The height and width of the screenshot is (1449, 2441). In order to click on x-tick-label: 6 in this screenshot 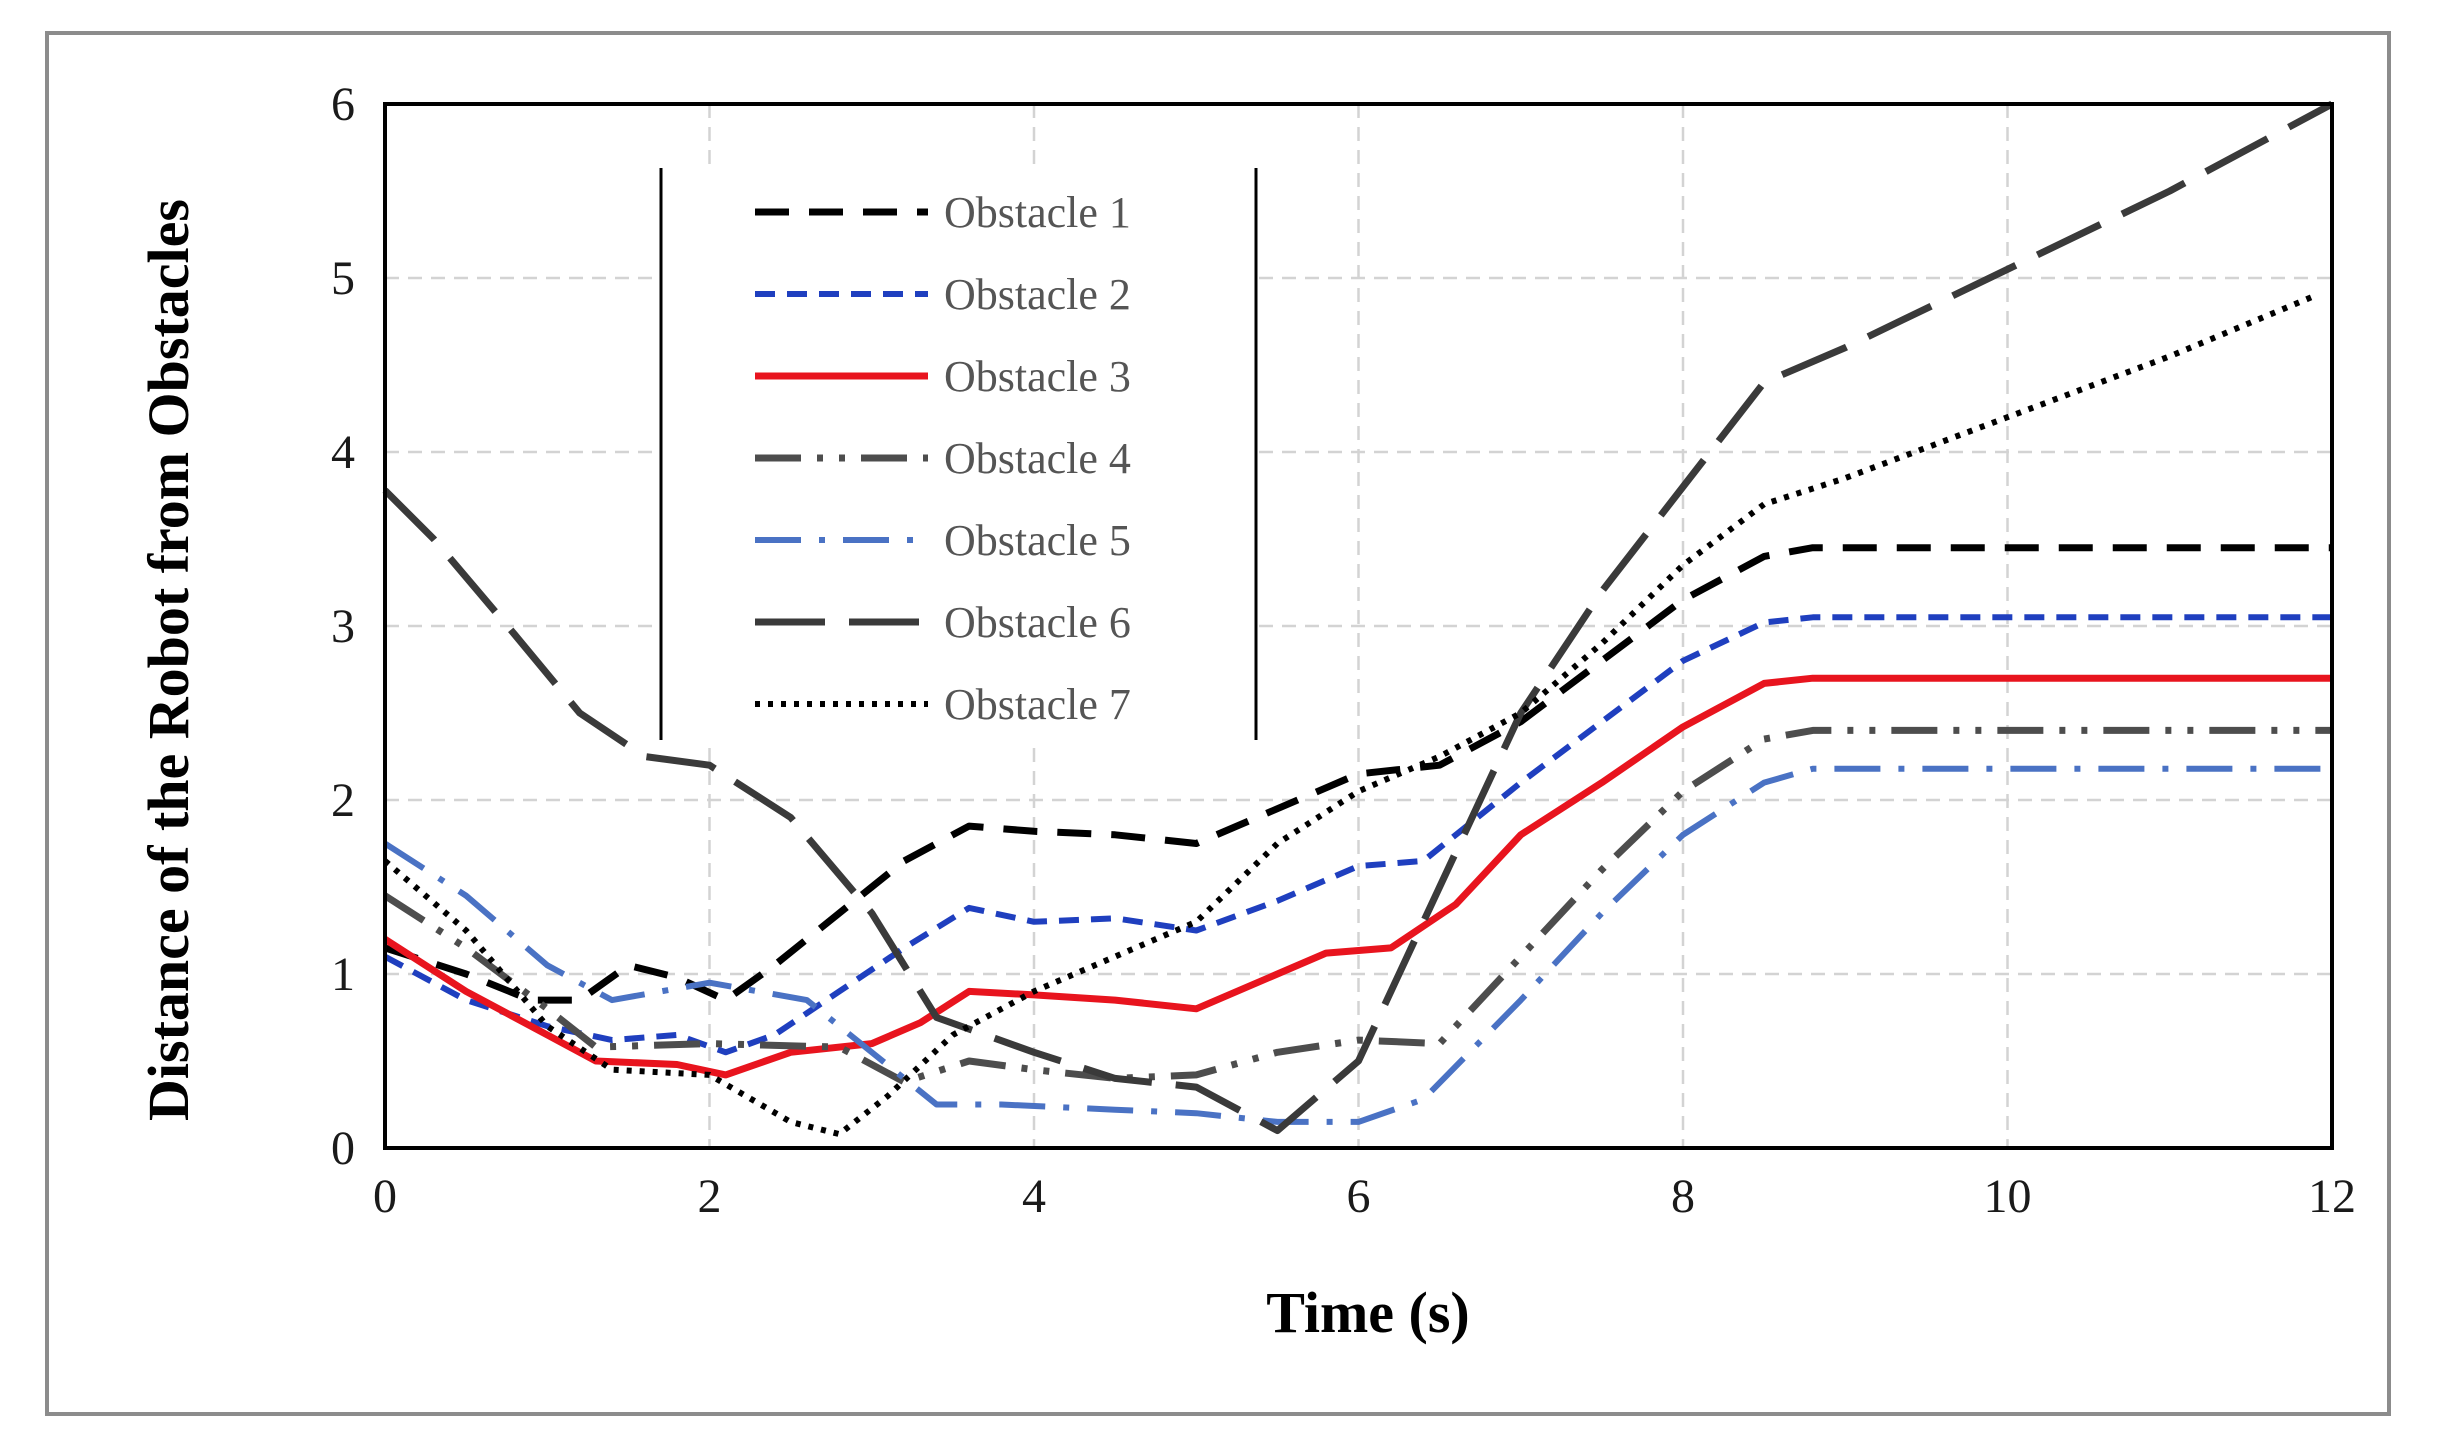, I will do `click(1359, 1196)`.